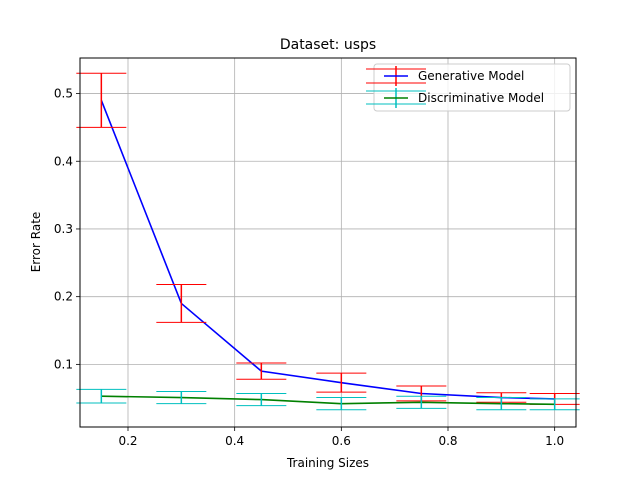 This screenshot has width=640, height=480. I want to click on legend-frame, so click(472, 87).